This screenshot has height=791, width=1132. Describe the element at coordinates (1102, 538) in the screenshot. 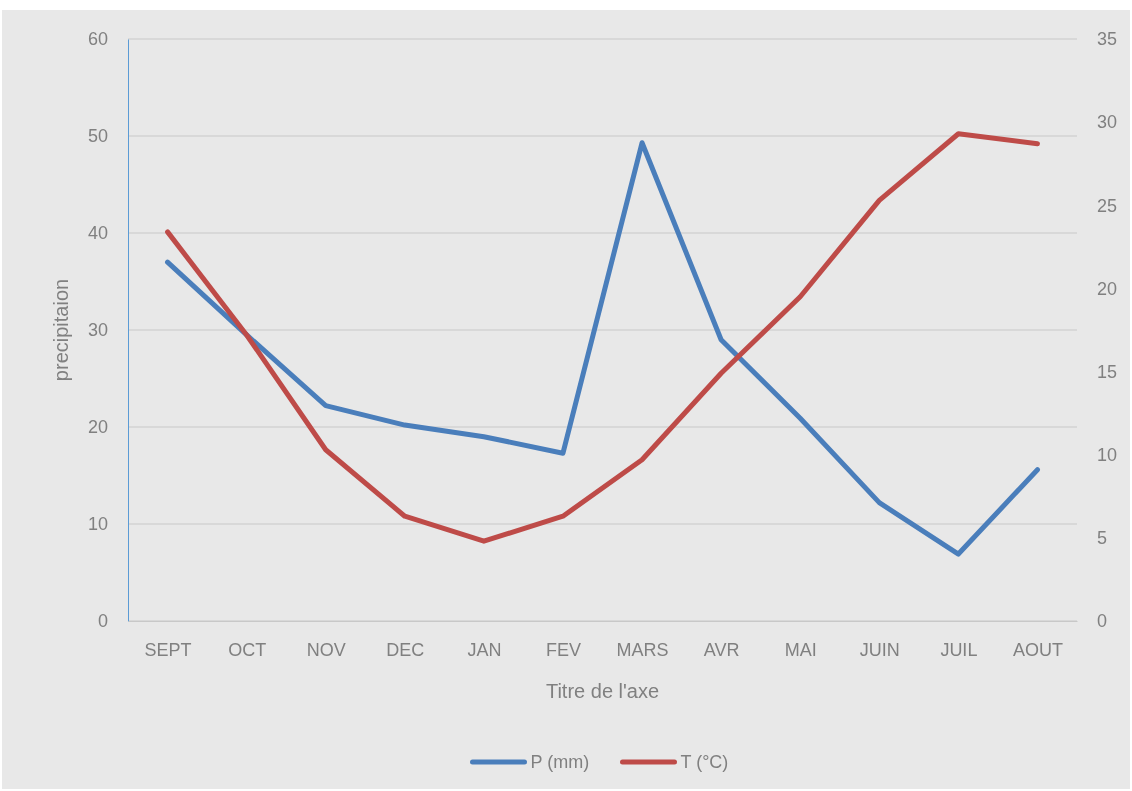

I see `y2-tick-label: 5` at that location.